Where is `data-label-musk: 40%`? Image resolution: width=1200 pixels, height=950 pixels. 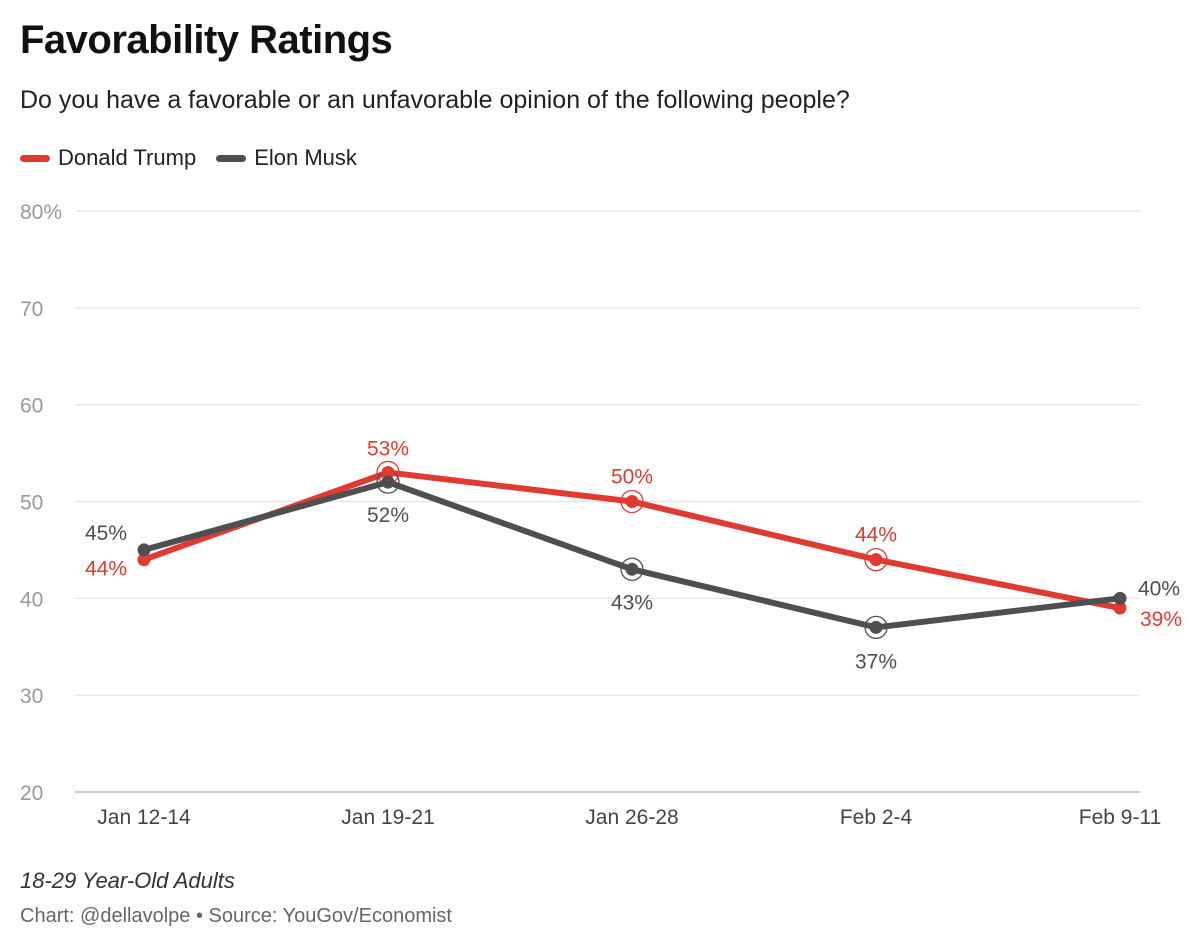 data-label-musk: 40% is located at coordinates (1159, 588).